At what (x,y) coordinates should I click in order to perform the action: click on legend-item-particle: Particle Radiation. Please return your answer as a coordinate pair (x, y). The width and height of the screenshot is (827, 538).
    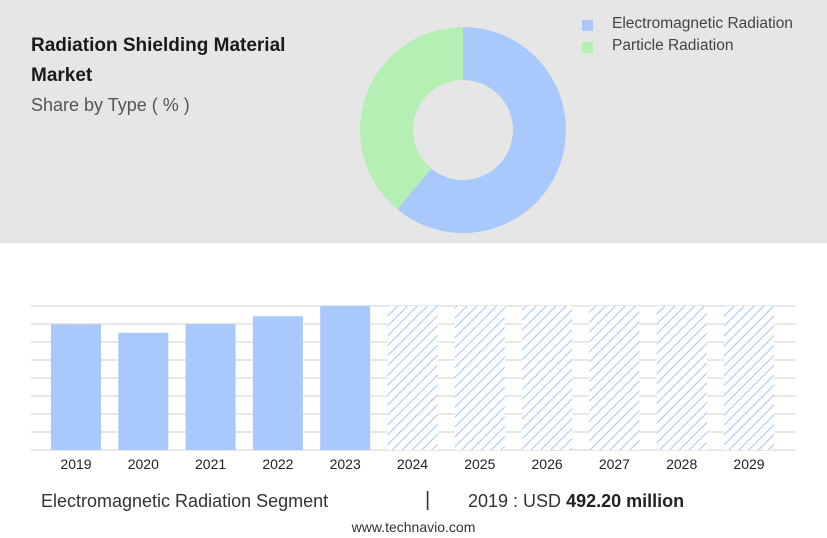
    Looking at the image, I should click on (702, 46).